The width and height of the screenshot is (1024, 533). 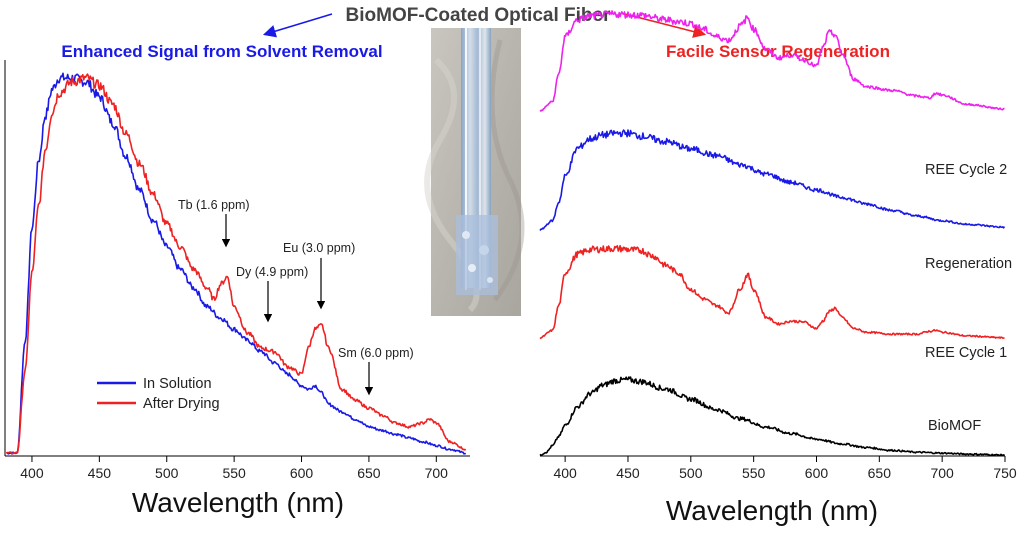 I want to click on right-x-axis-label: Wavelength (nm), so click(x=772, y=510).